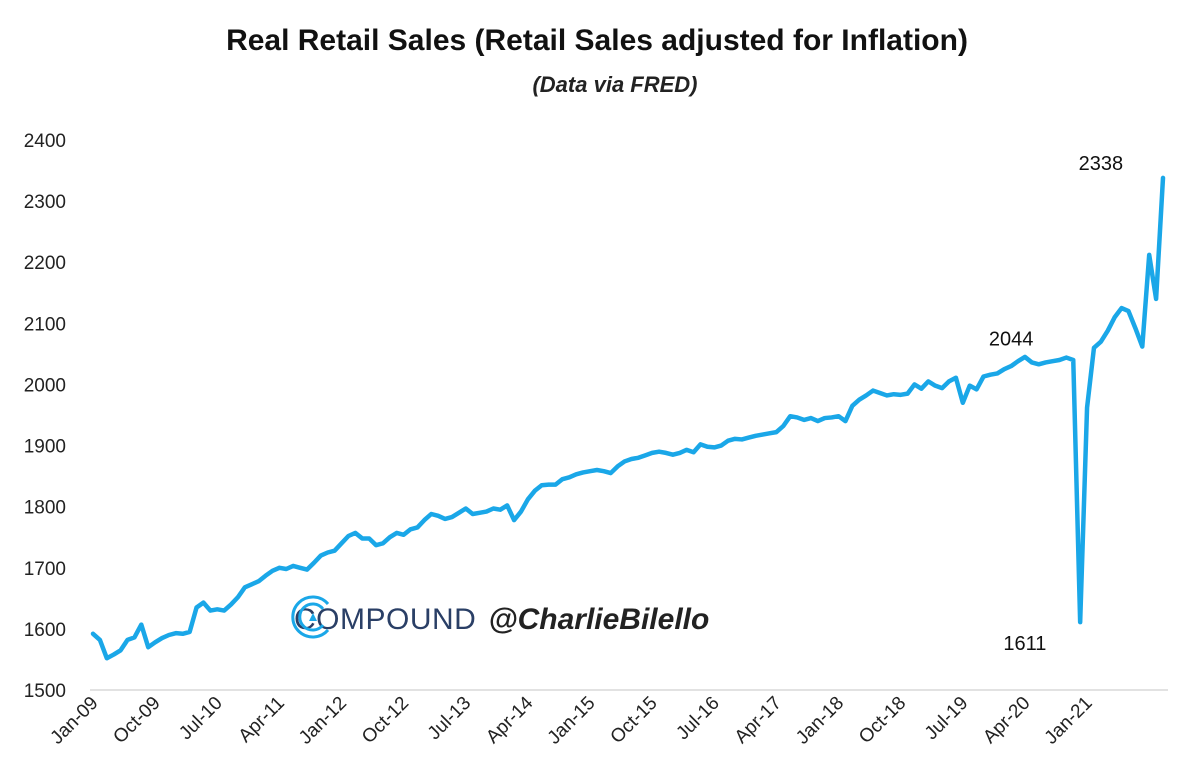  What do you see at coordinates (45, 324) in the screenshot?
I see `y-tick-label: 2100` at bounding box center [45, 324].